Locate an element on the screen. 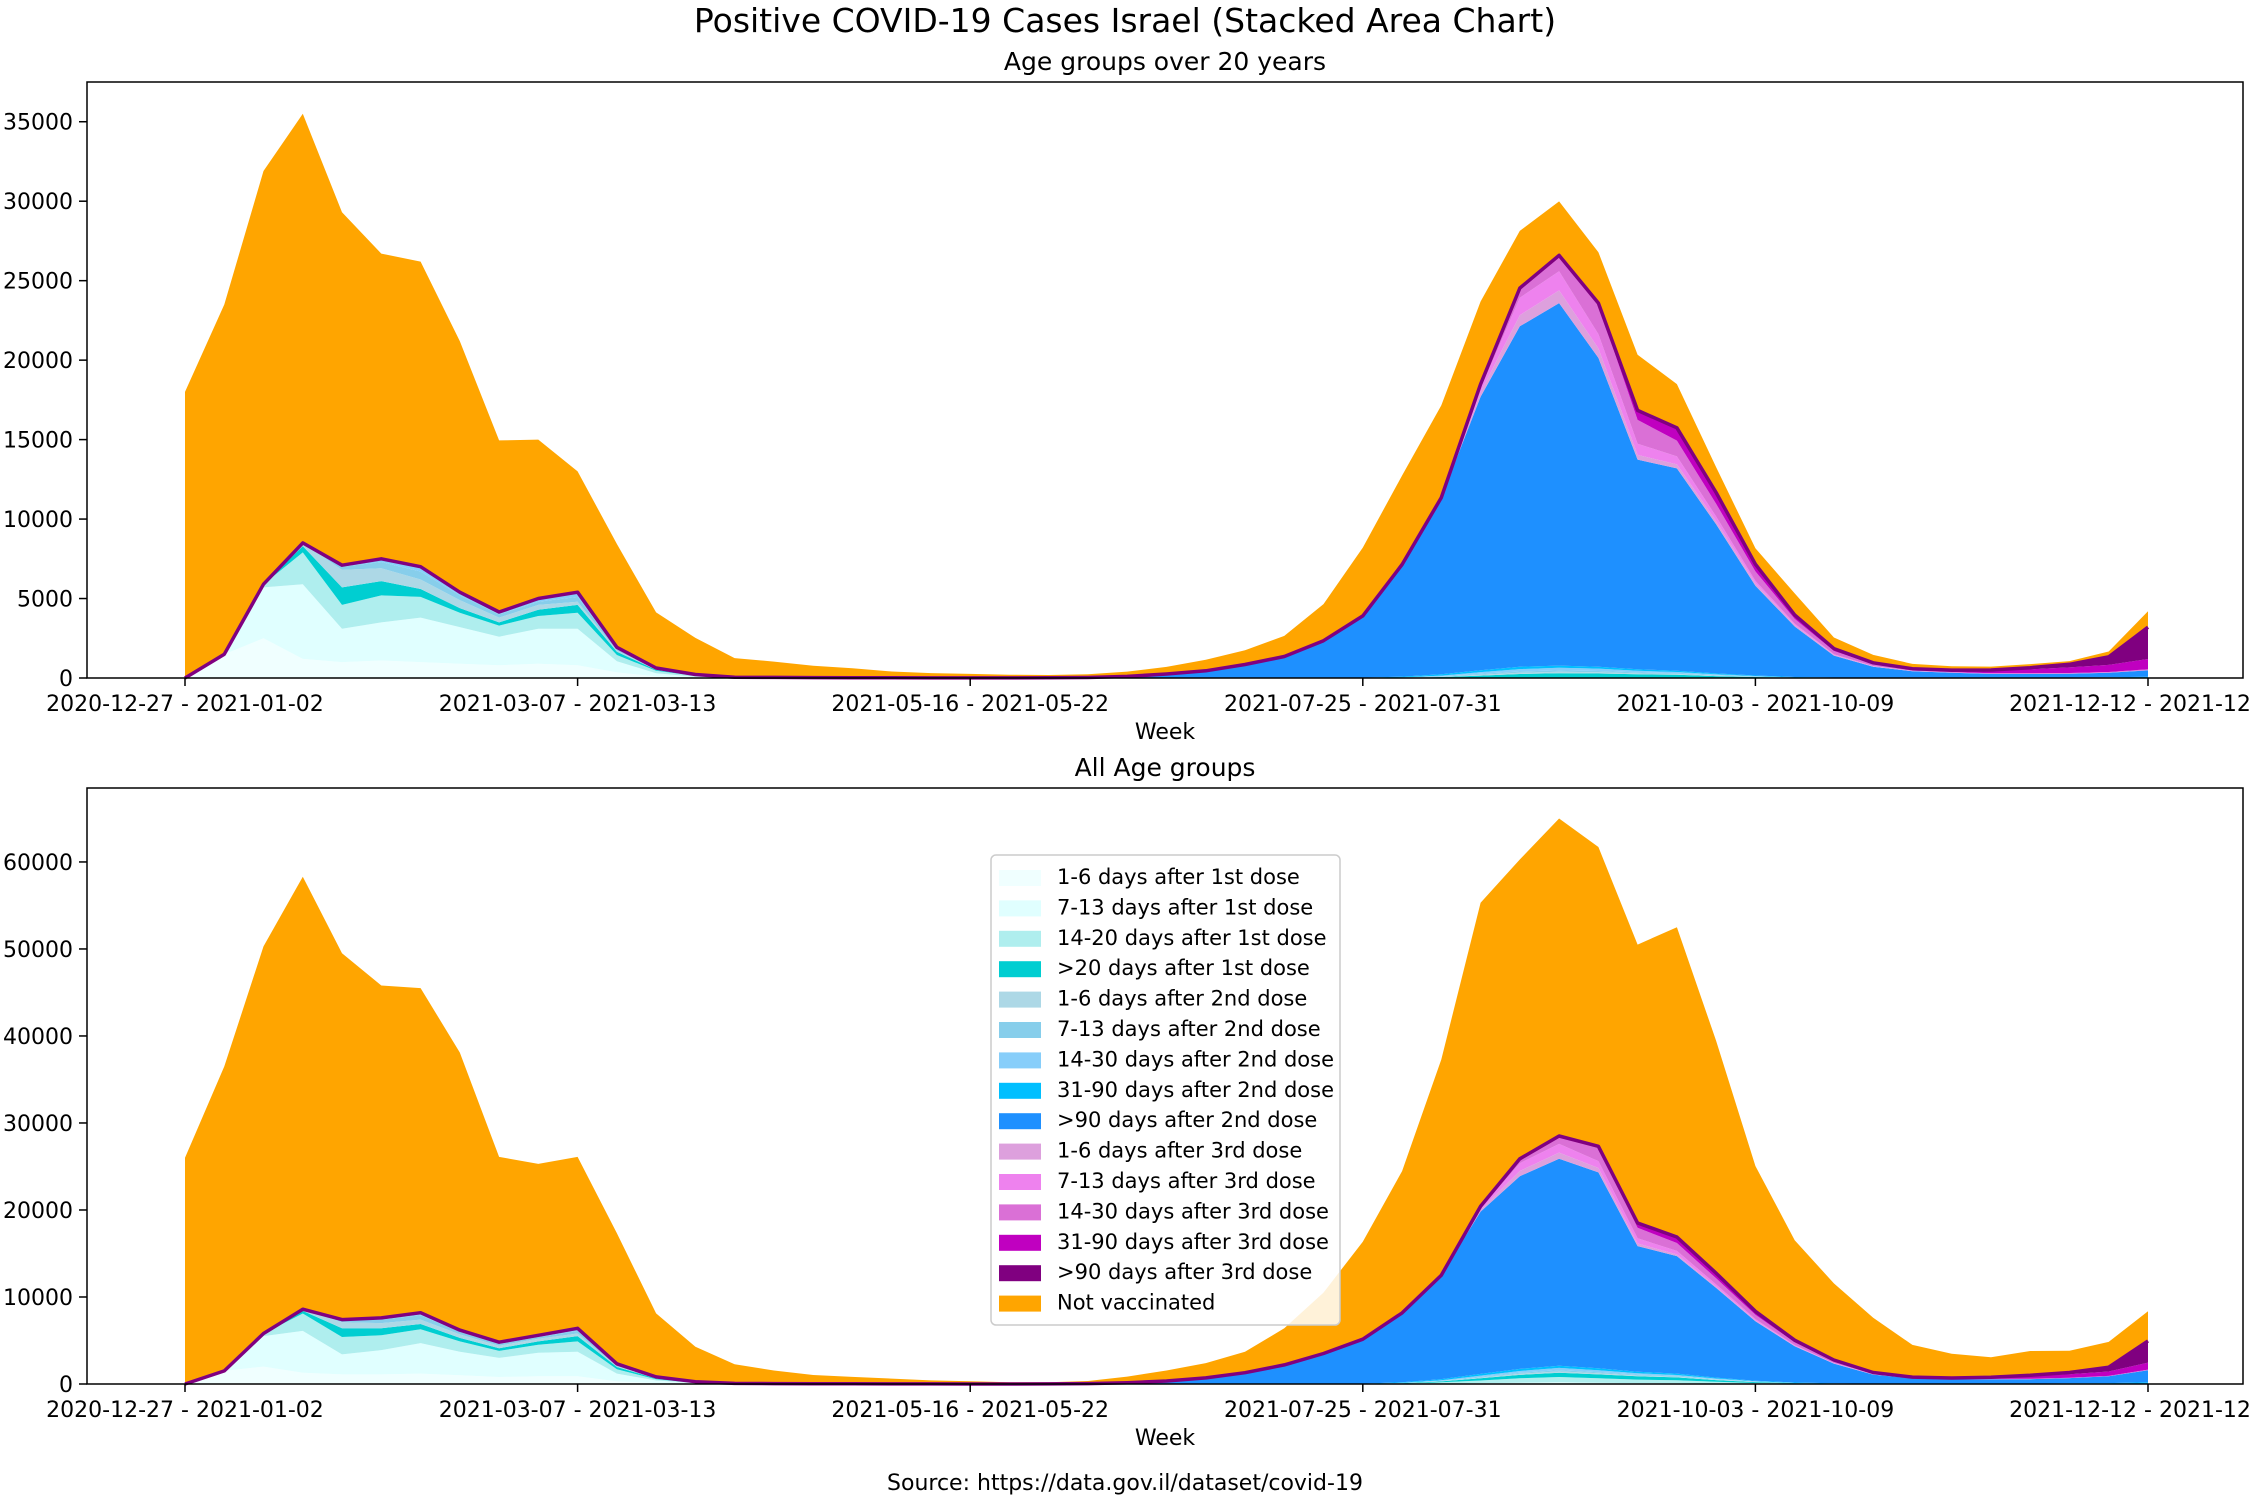 This screenshot has height=1500, width=2250. legend-entry: 7-13 days after 1st dose is located at coordinates (1156, 907).